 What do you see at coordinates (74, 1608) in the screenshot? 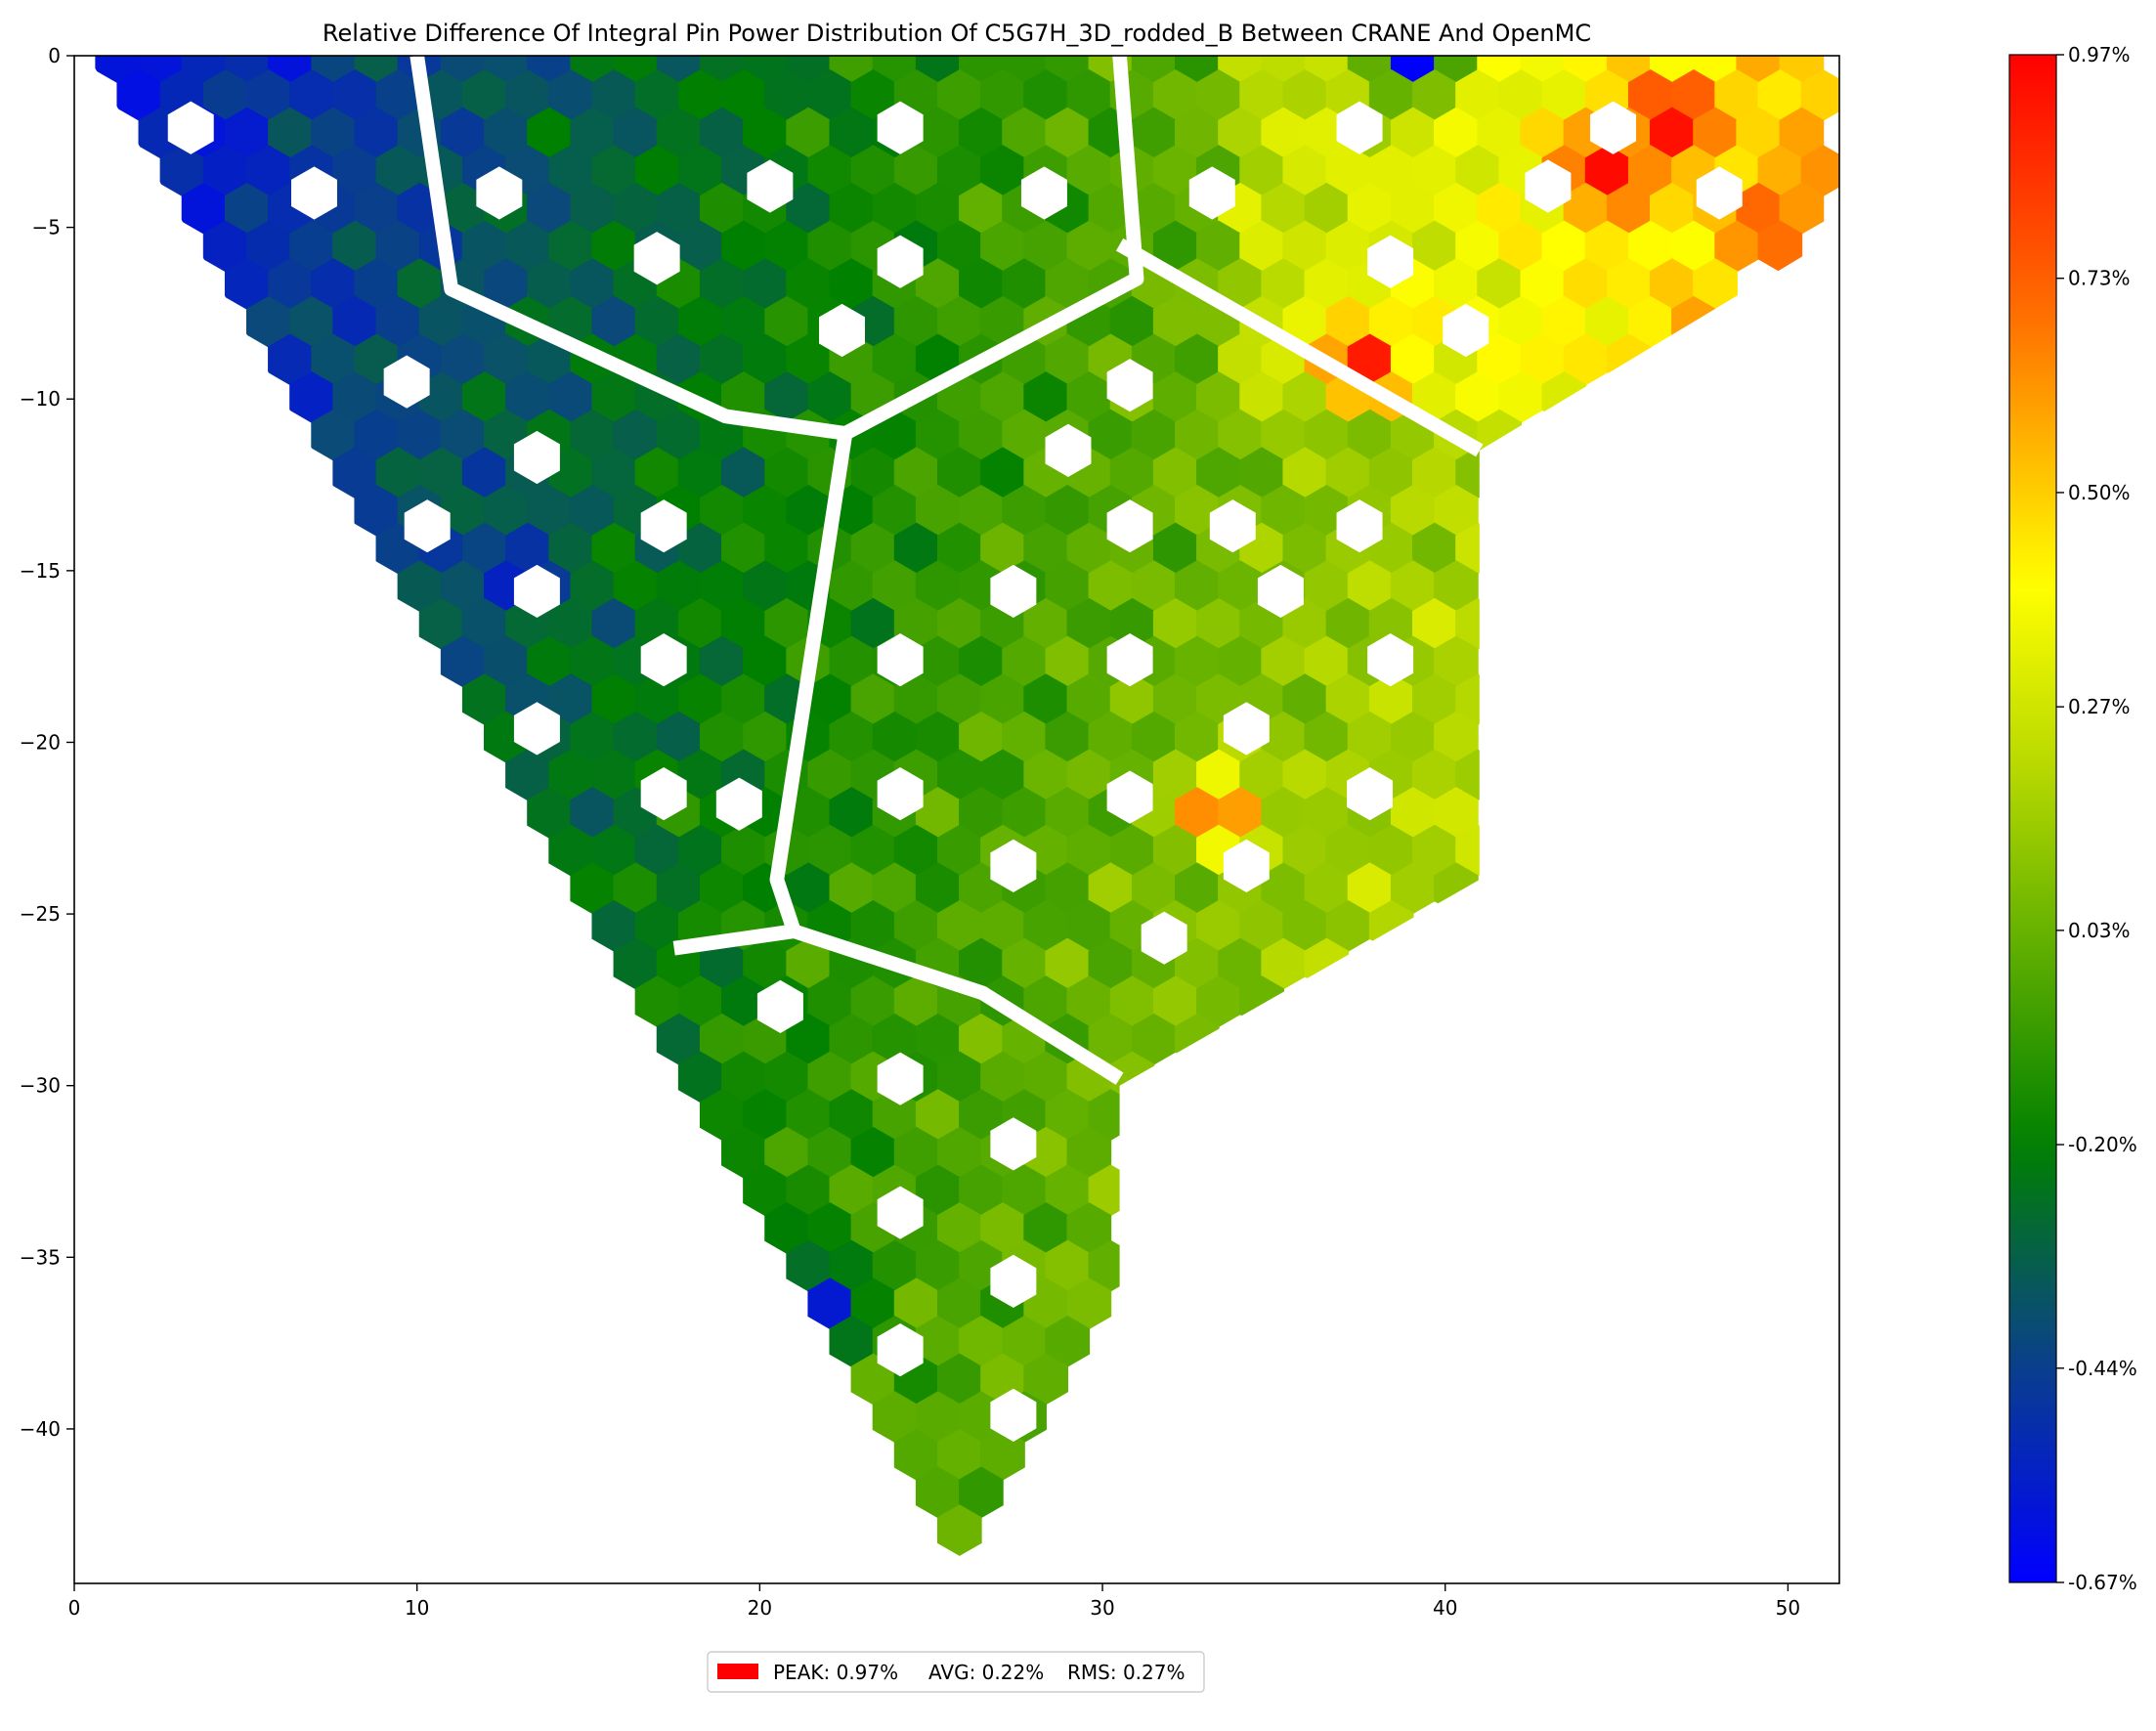
I see `x-tick-label: 0` at bounding box center [74, 1608].